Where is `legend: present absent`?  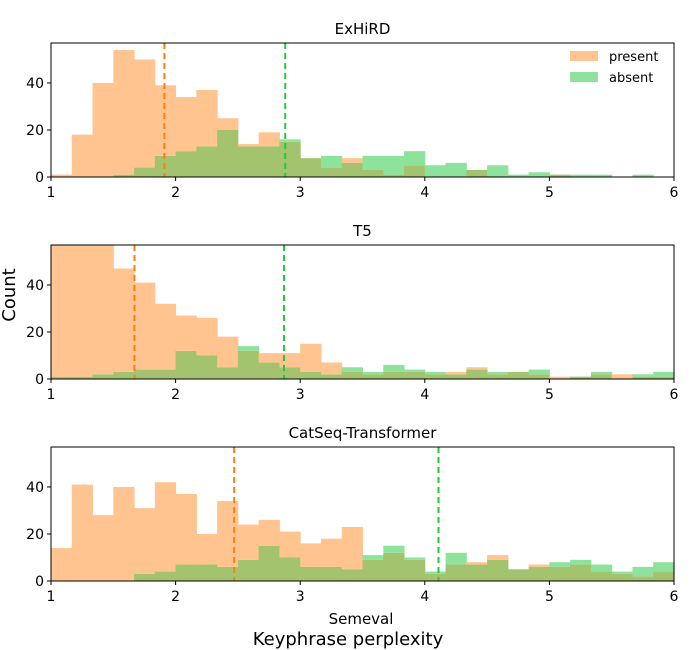 legend: present absent is located at coordinates (614, 68).